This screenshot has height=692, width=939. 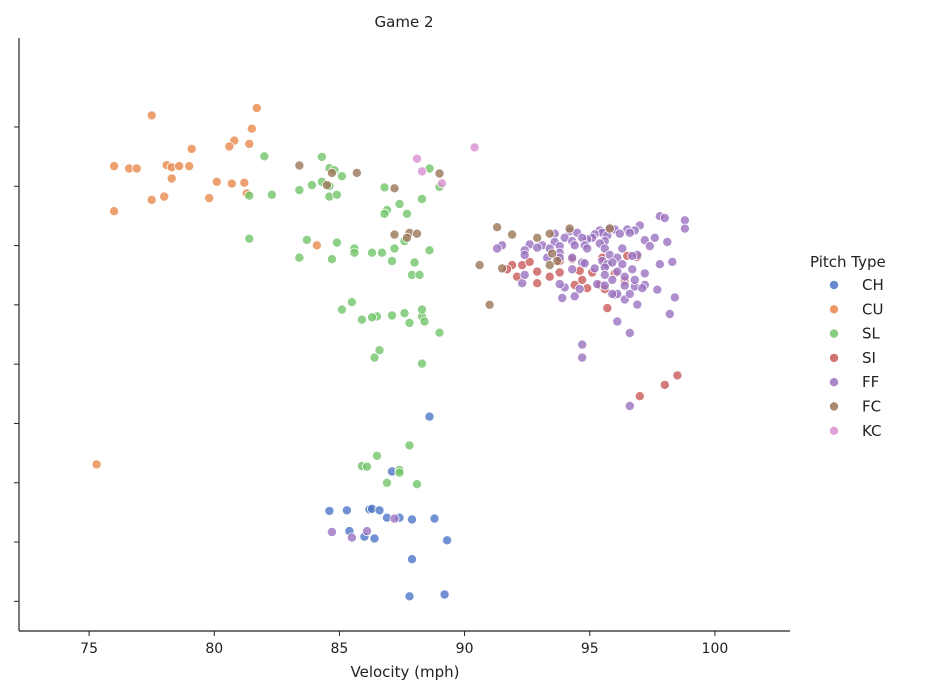 I want to click on chart-title: Game 2, so click(x=404, y=22).